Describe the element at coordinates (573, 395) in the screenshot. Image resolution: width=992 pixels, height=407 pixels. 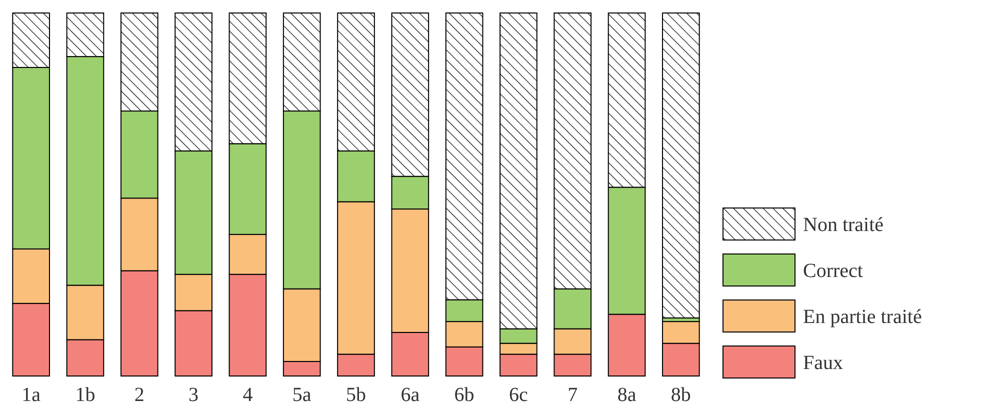
I see `x-tick-label: 7` at that location.